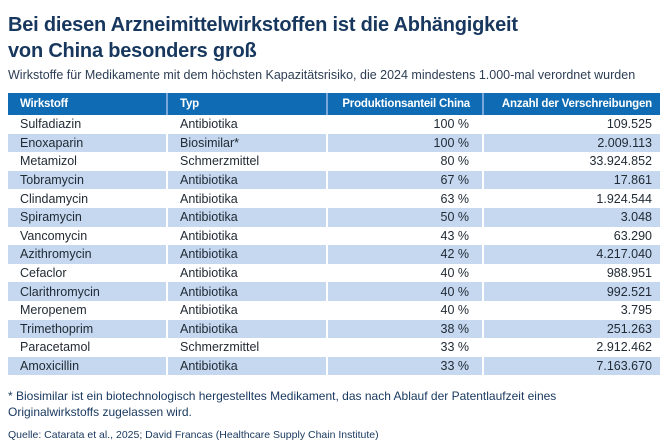  Describe the element at coordinates (404, 198) in the screenshot. I see `table-cell: 63 %` at that location.